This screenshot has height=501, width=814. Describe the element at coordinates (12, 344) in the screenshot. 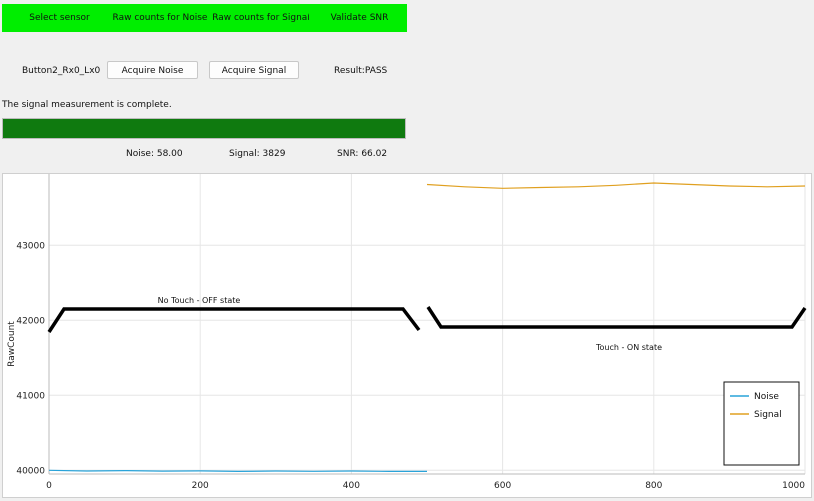

I see `y-axis-label: RawCount` at that location.